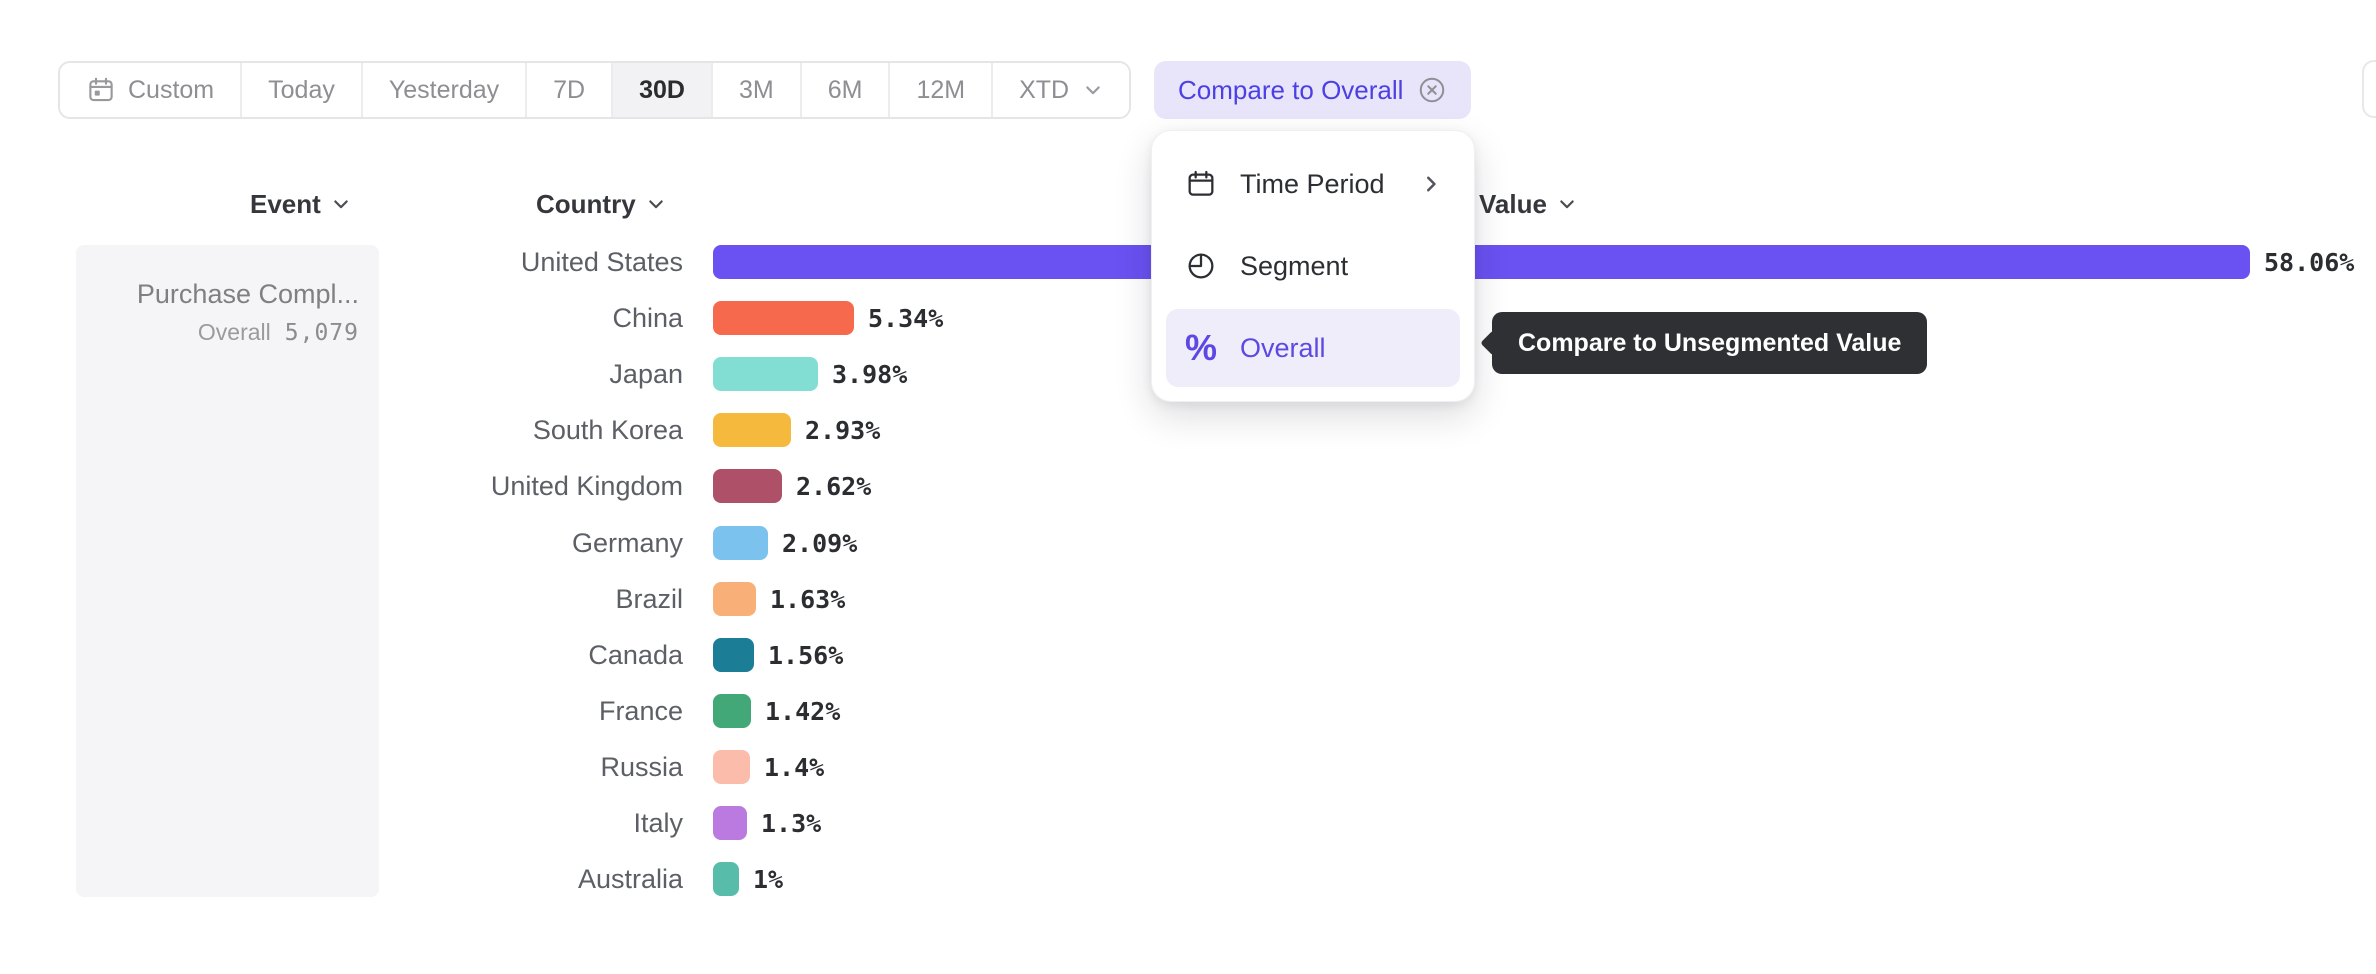 Image resolution: width=2376 pixels, height=974 pixels. I want to click on column-header-value-label: Value, so click(1513, 203).